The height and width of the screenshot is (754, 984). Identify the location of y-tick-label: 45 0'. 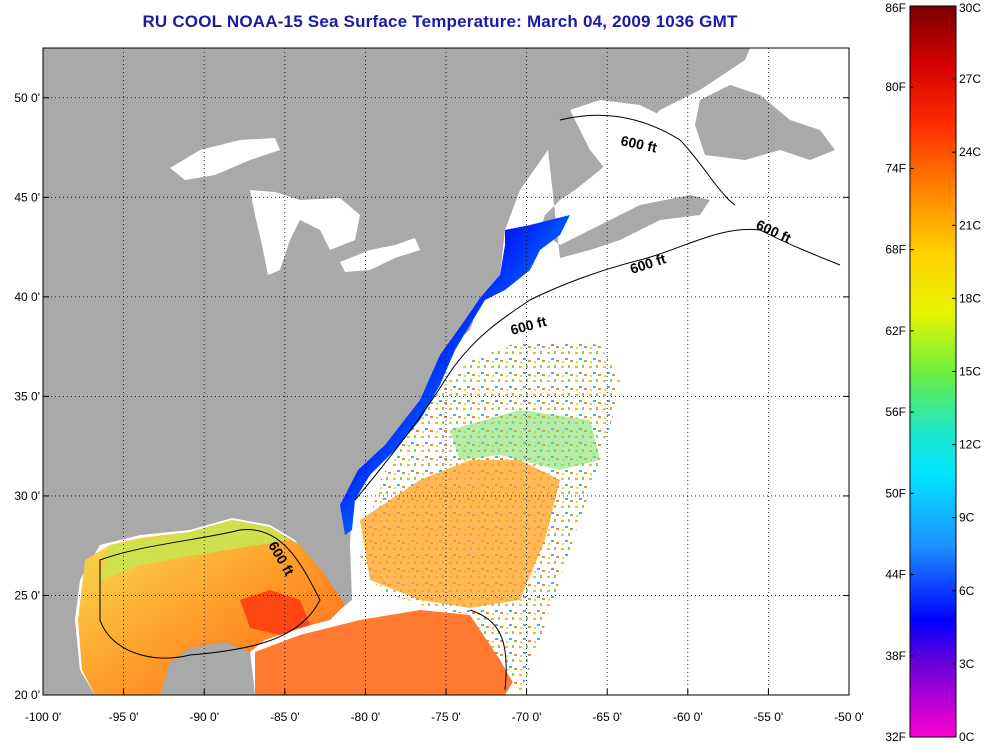
(27, 197).